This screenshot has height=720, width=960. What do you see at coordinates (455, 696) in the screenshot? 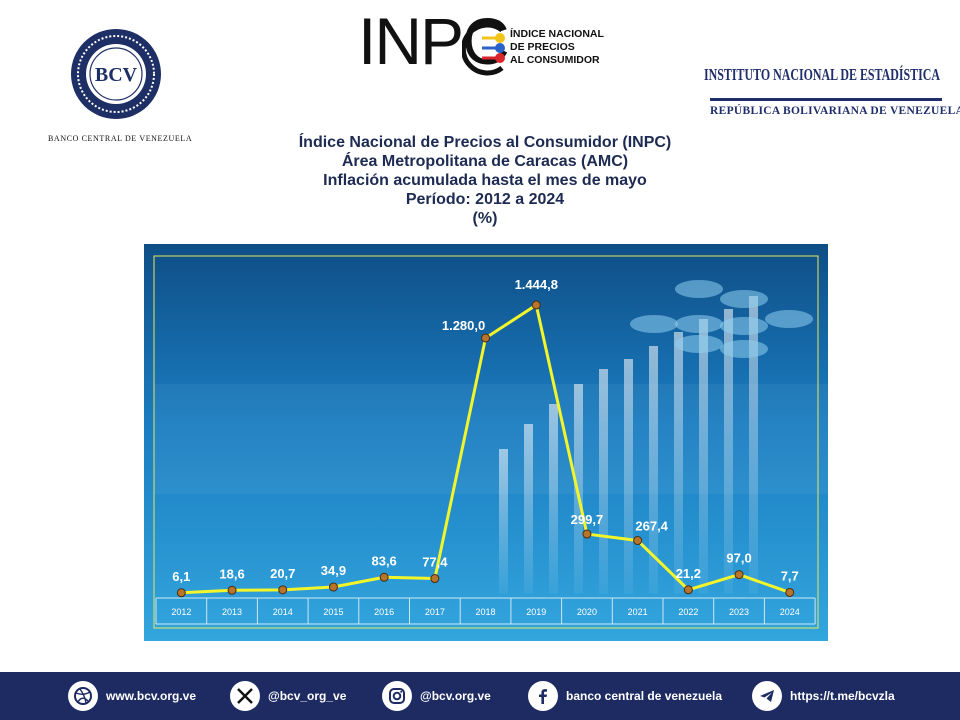
I see `footer-instagram-label: @bcv.org.ve` at bounding box center [455, 696].